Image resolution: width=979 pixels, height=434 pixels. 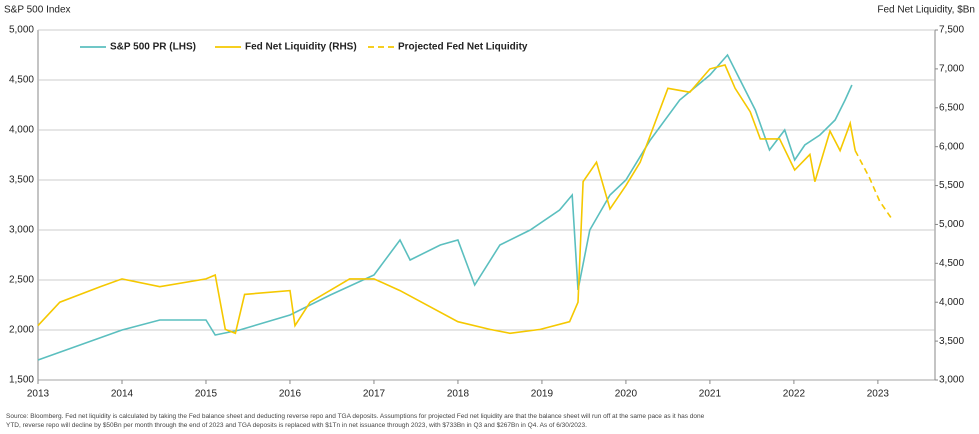 What do you see at coordinates (626, 394) in the screenshot?
I see `x-tick-label: 2020` at bounding box center [626, 394].